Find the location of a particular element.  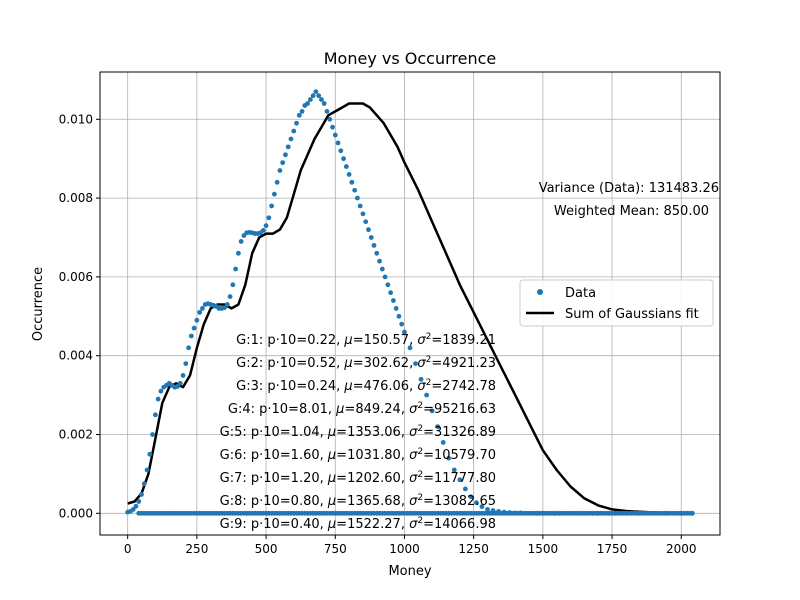

chart-title: Money vs Occurrence is located at coordinates (410, 58).